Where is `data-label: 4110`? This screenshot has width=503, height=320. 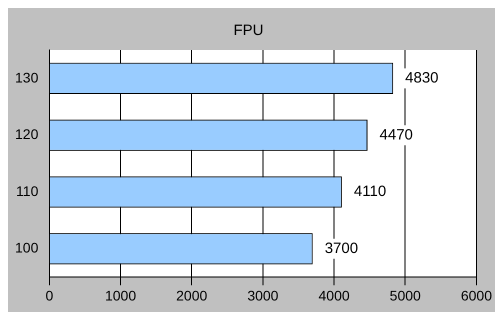
data-label: 4110 is located at coordinates (370, 191).